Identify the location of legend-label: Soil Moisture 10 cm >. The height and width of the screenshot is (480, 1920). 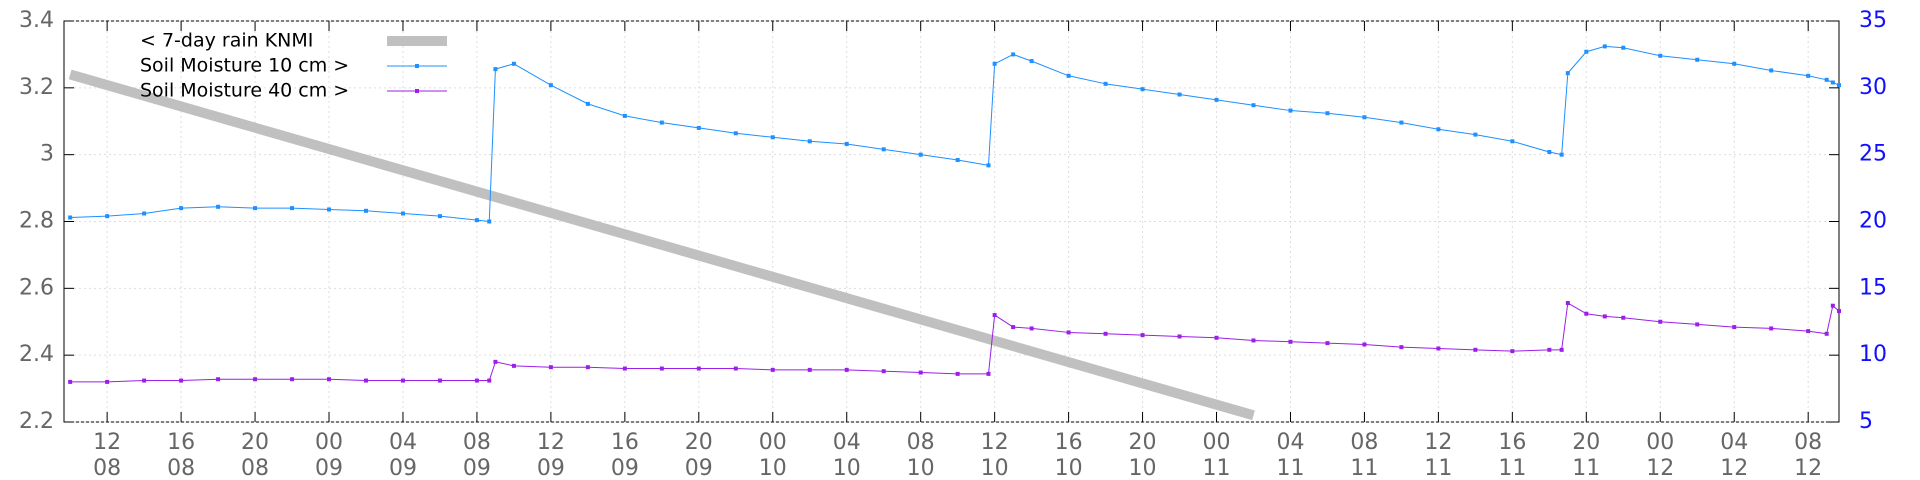
(244, 66).